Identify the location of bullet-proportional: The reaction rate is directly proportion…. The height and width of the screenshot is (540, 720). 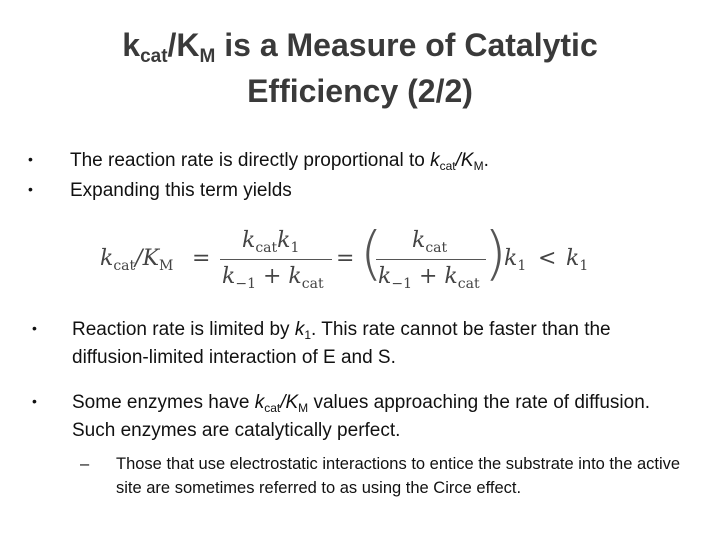
(366, 161).